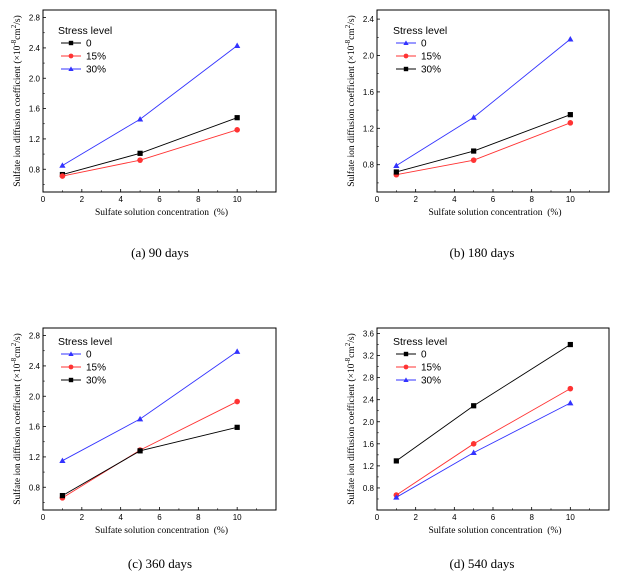  I want to click on y-tick-label: 2.4, so click(369, 400).